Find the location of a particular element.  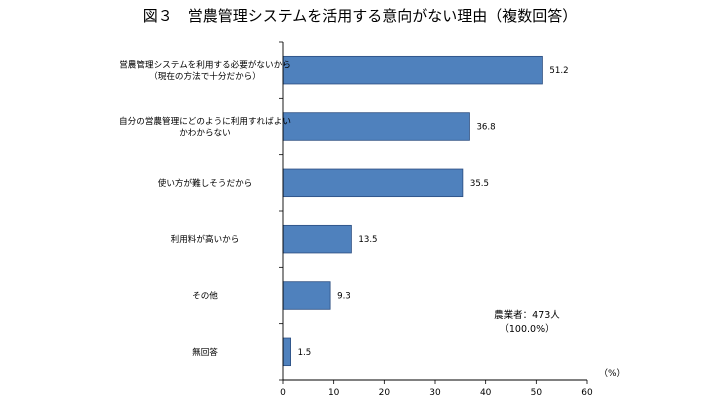

value-label-2: 35.5 is located at coordinates (479, 184).